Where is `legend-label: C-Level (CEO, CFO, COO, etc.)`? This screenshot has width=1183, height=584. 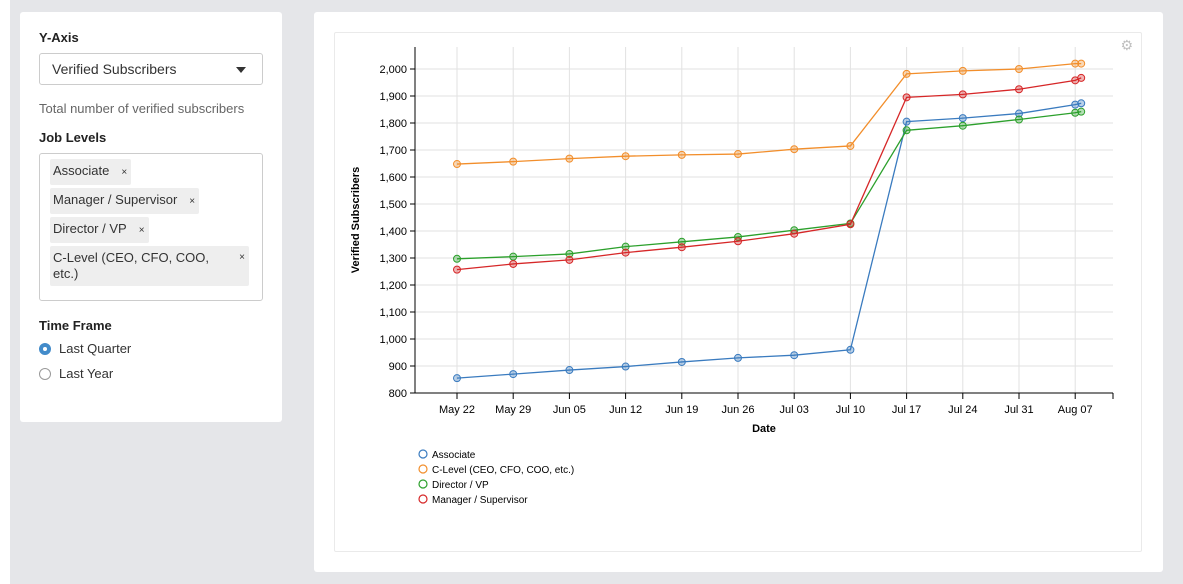 legend-label: C-Level (CEO, CFO, COO, etc.) is located at coordinates (503, 470).